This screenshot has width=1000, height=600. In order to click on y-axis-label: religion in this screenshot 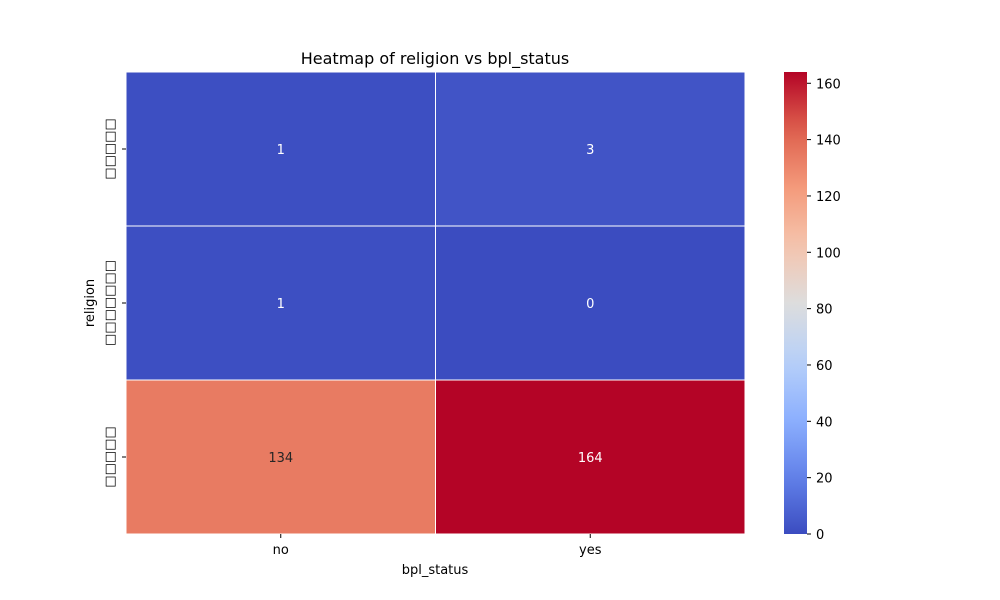, I will do `click(90, 303)`.